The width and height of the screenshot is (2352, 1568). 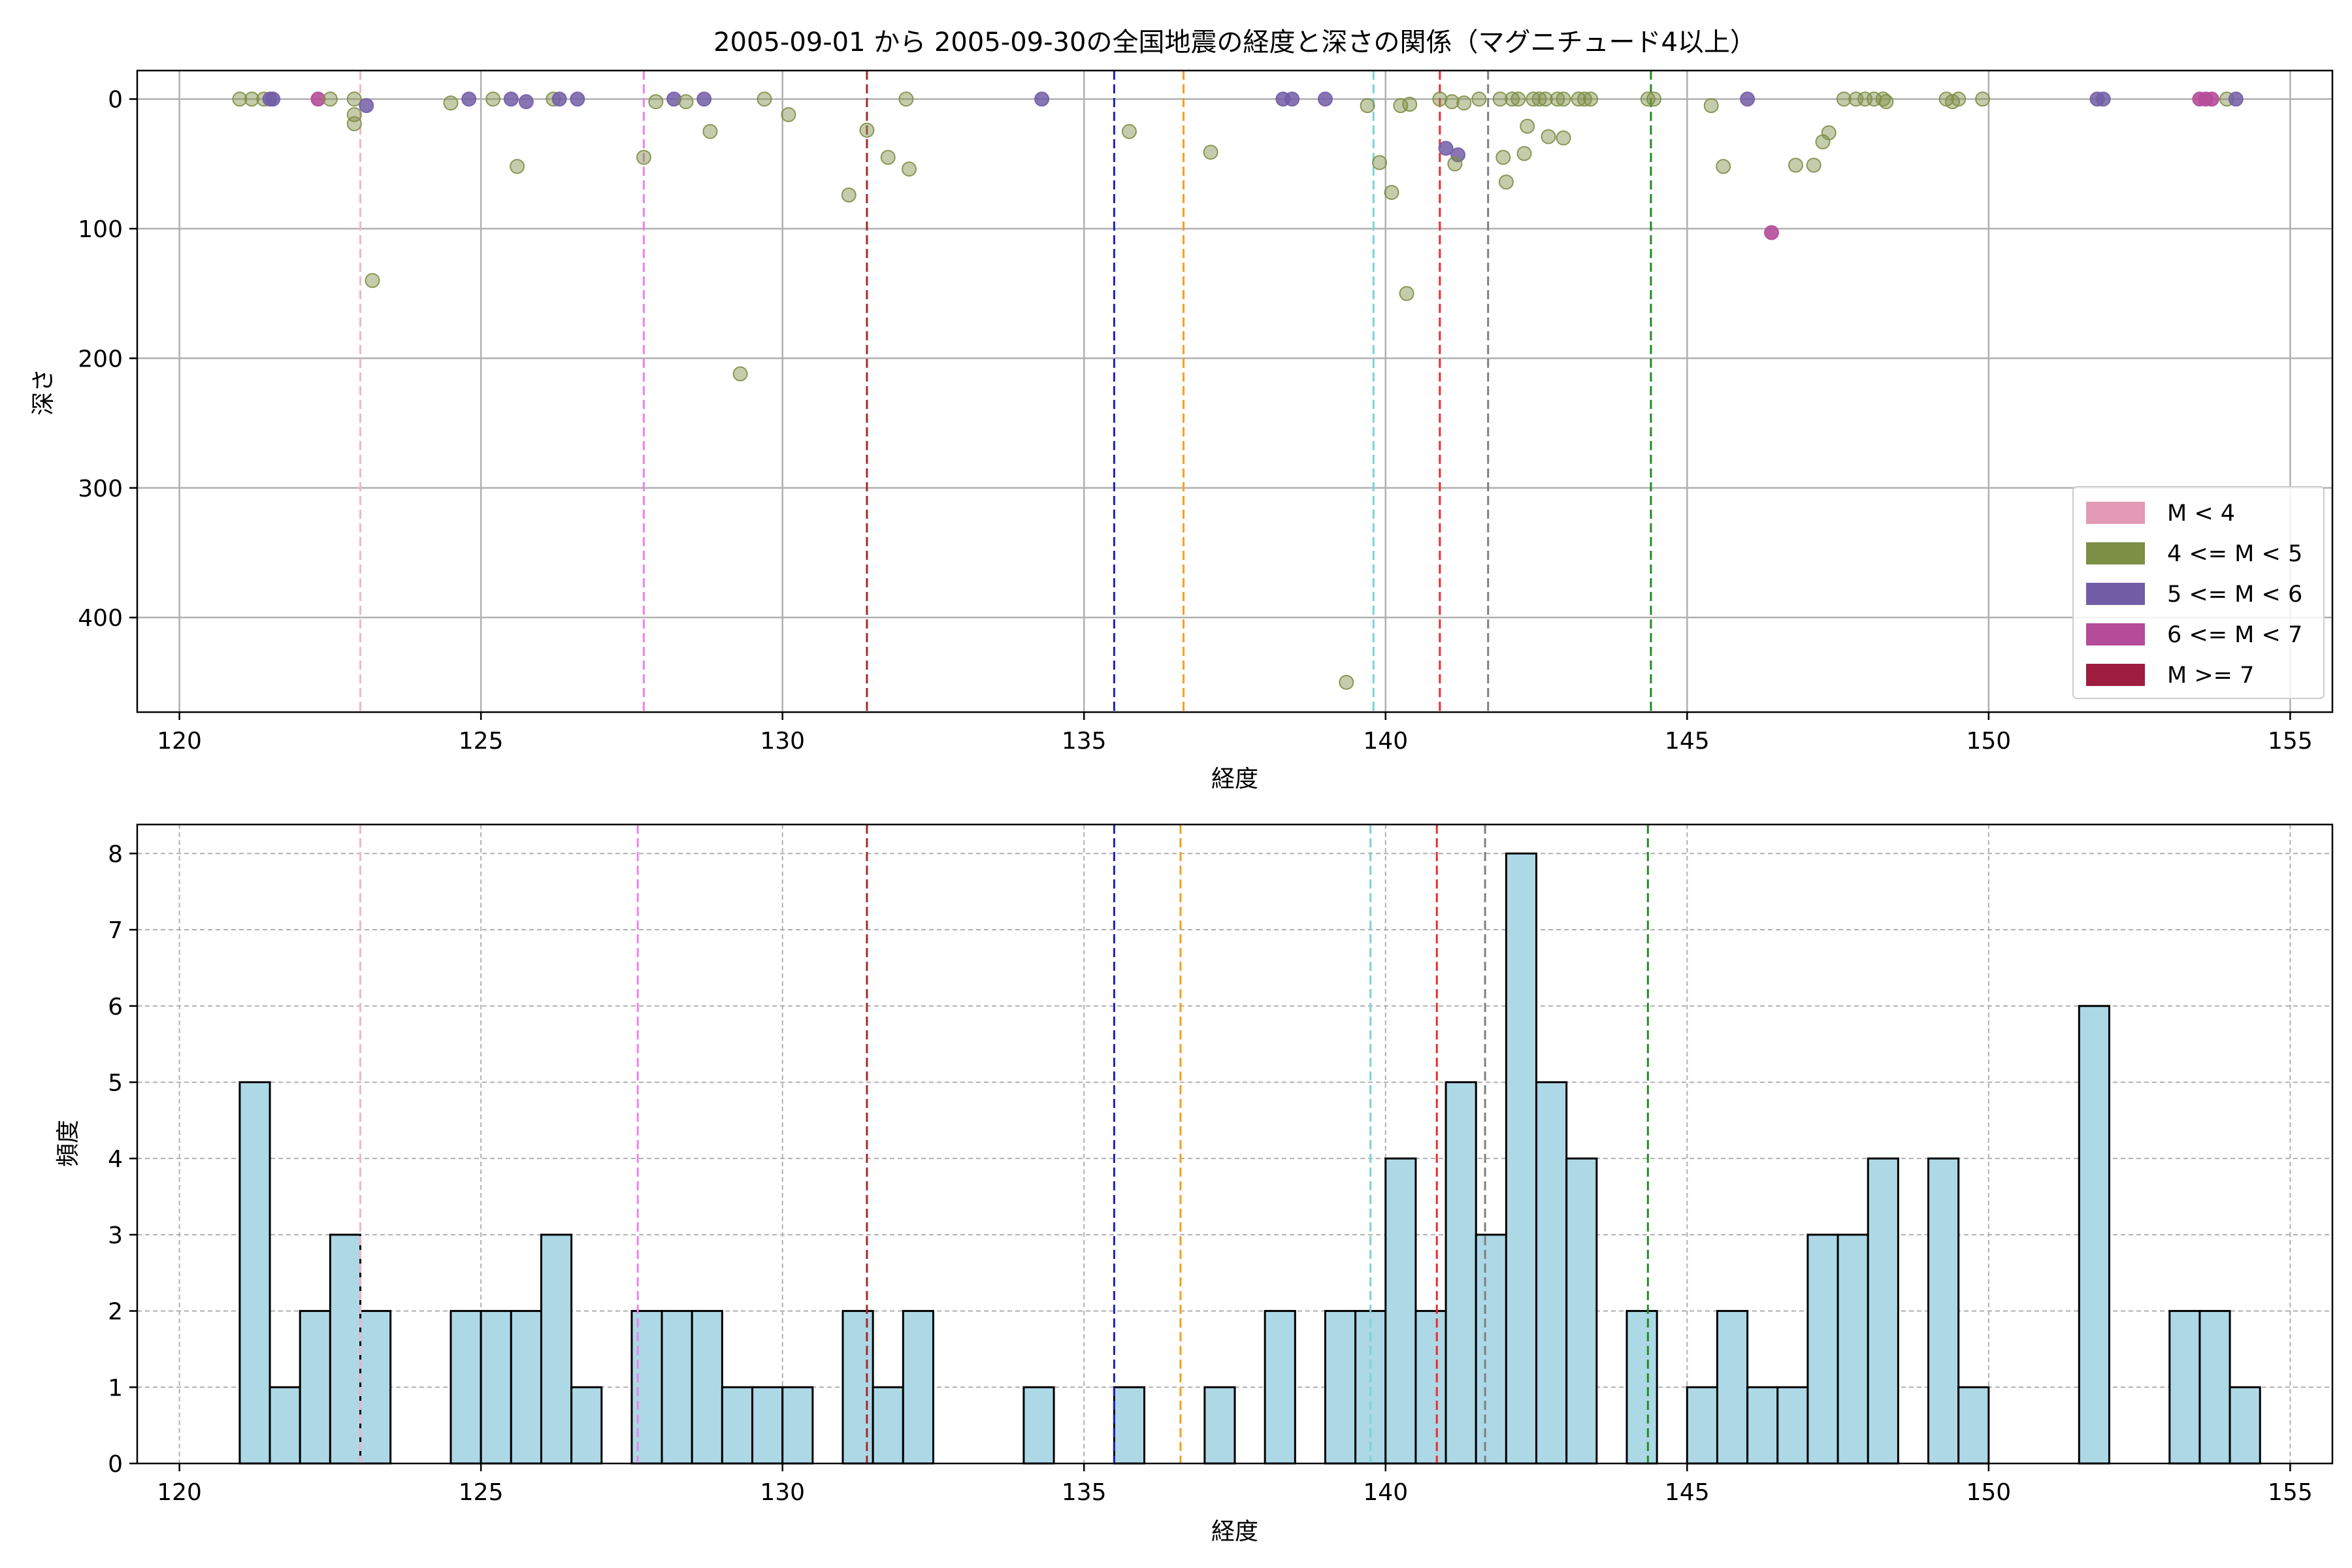 What do you see at coordinates (43, 392) in the screenshot?
I see `scatter-y-axis-label: 深さ` at bounding box center [43, 392].